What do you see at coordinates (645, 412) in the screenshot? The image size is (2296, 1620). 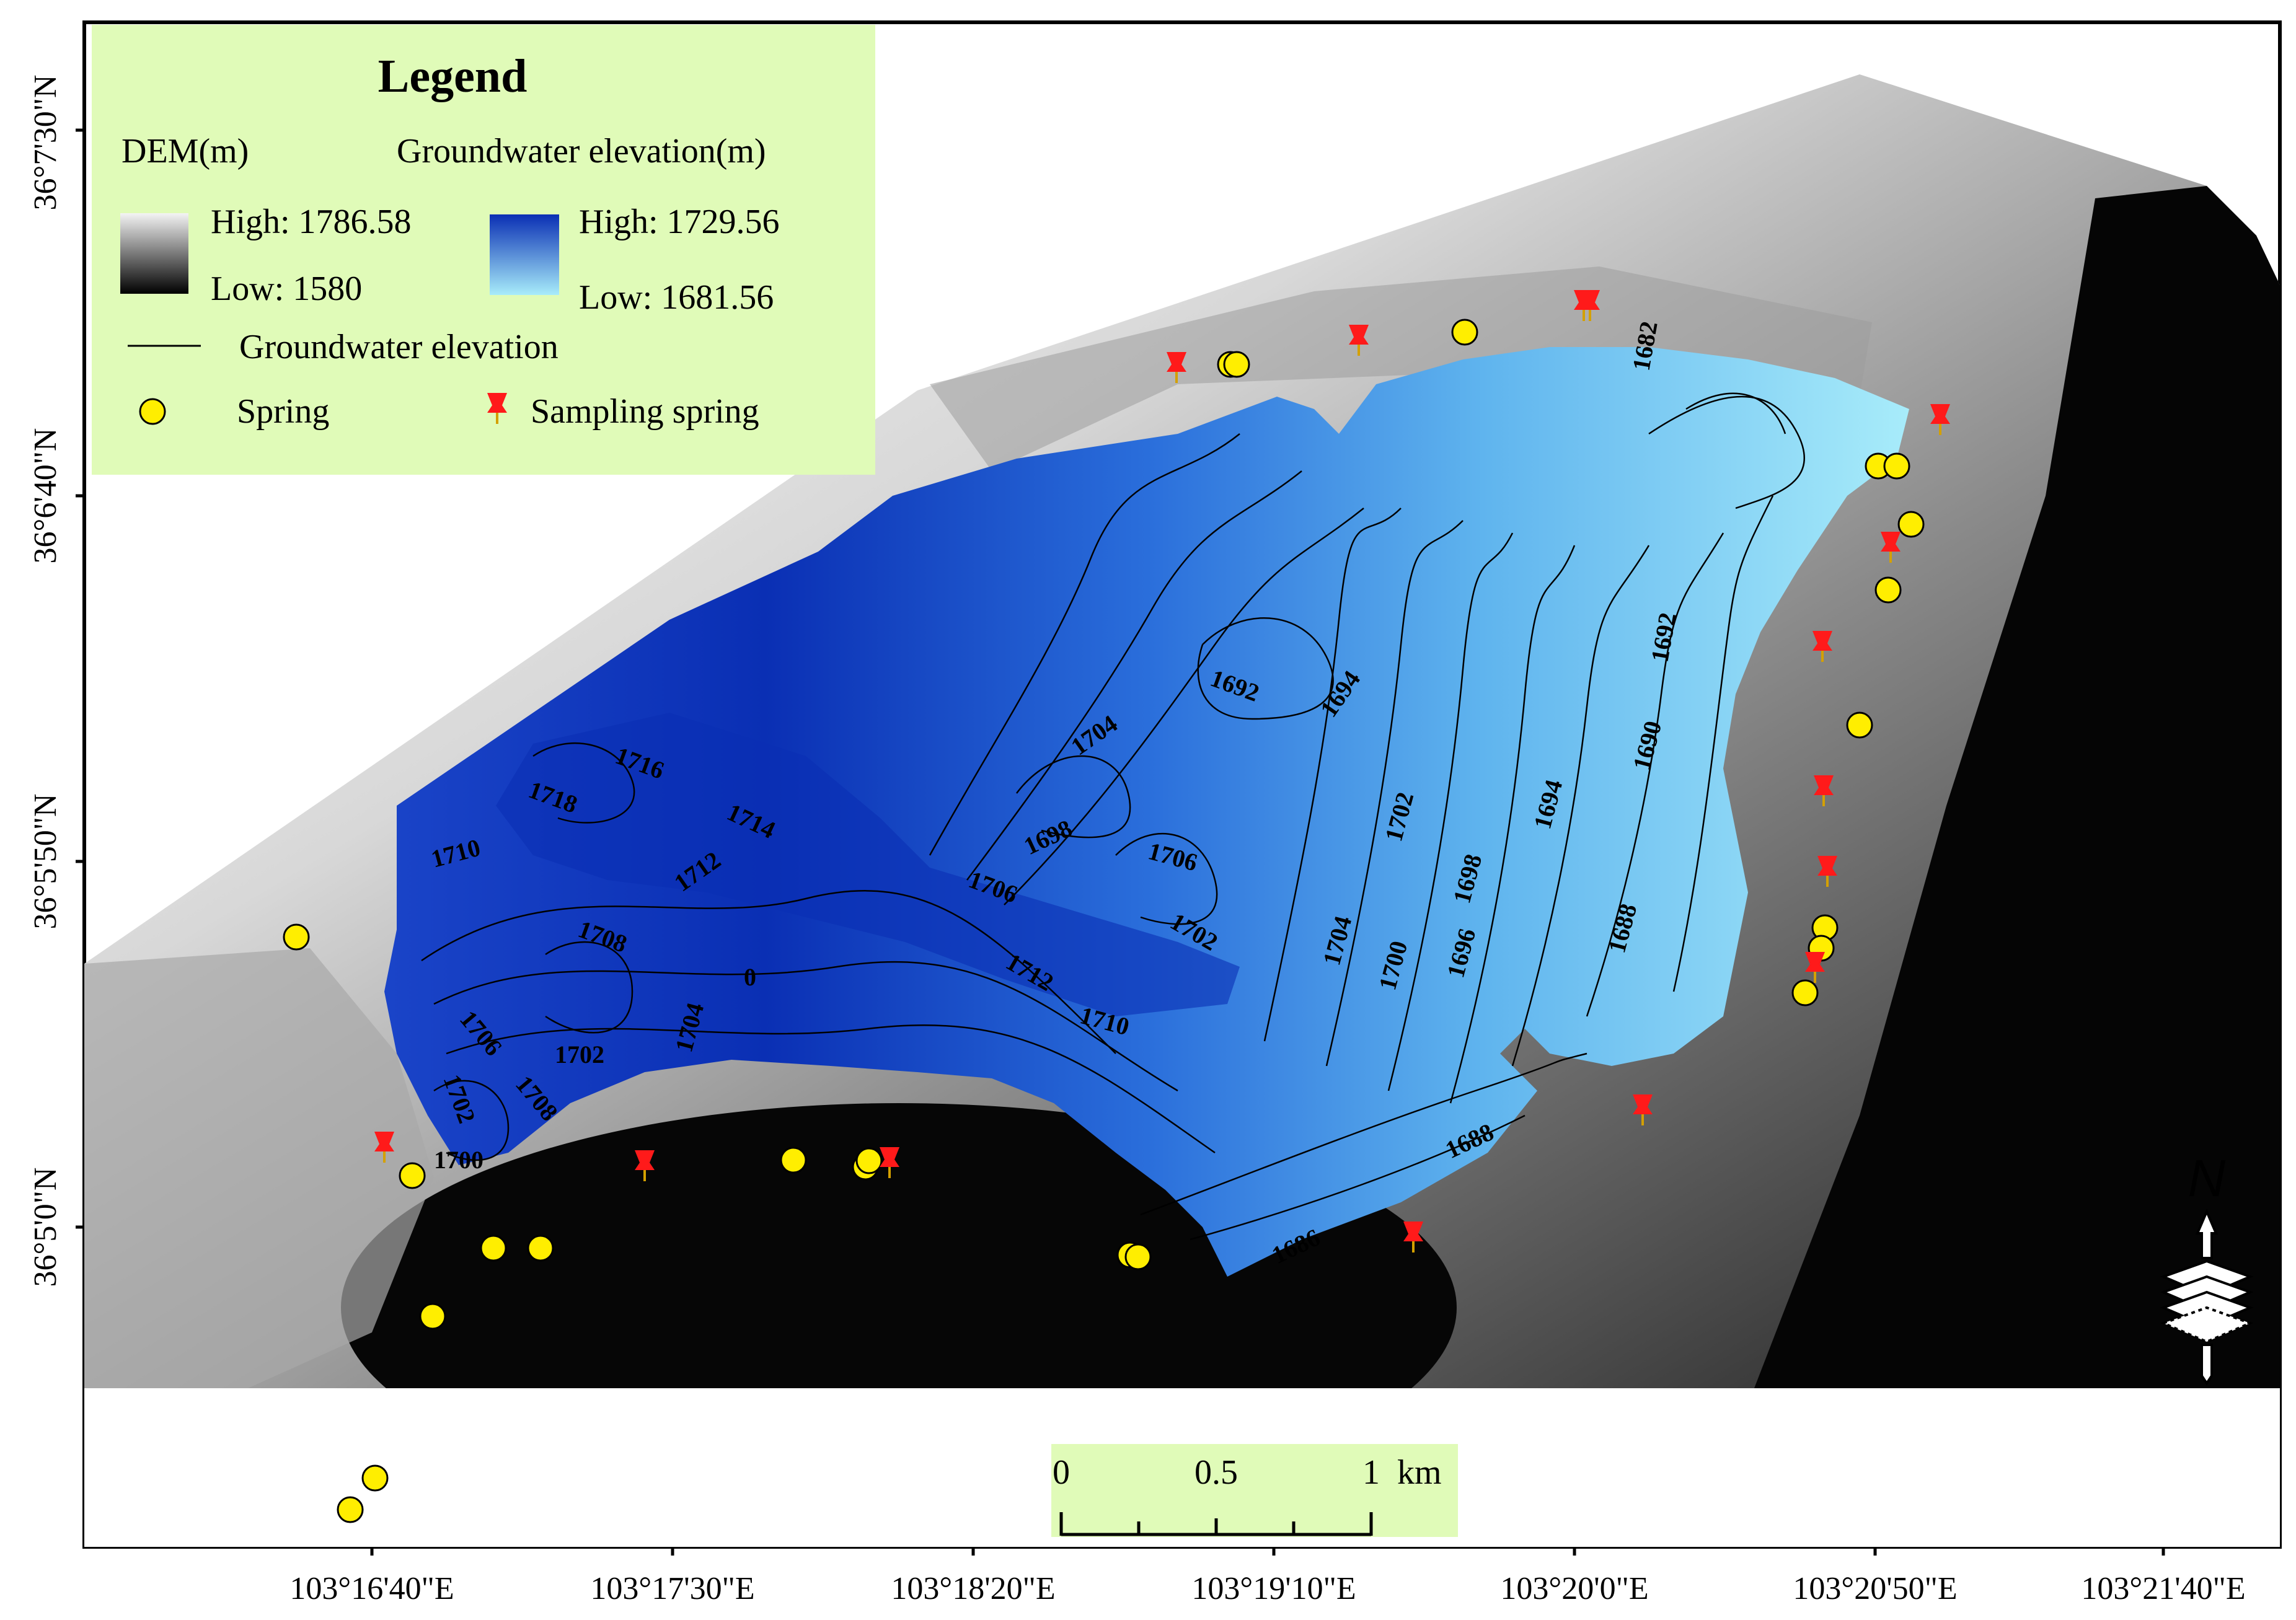 I see `legend-sampling-label: Sampling spring` at bounding box center [645, 412].